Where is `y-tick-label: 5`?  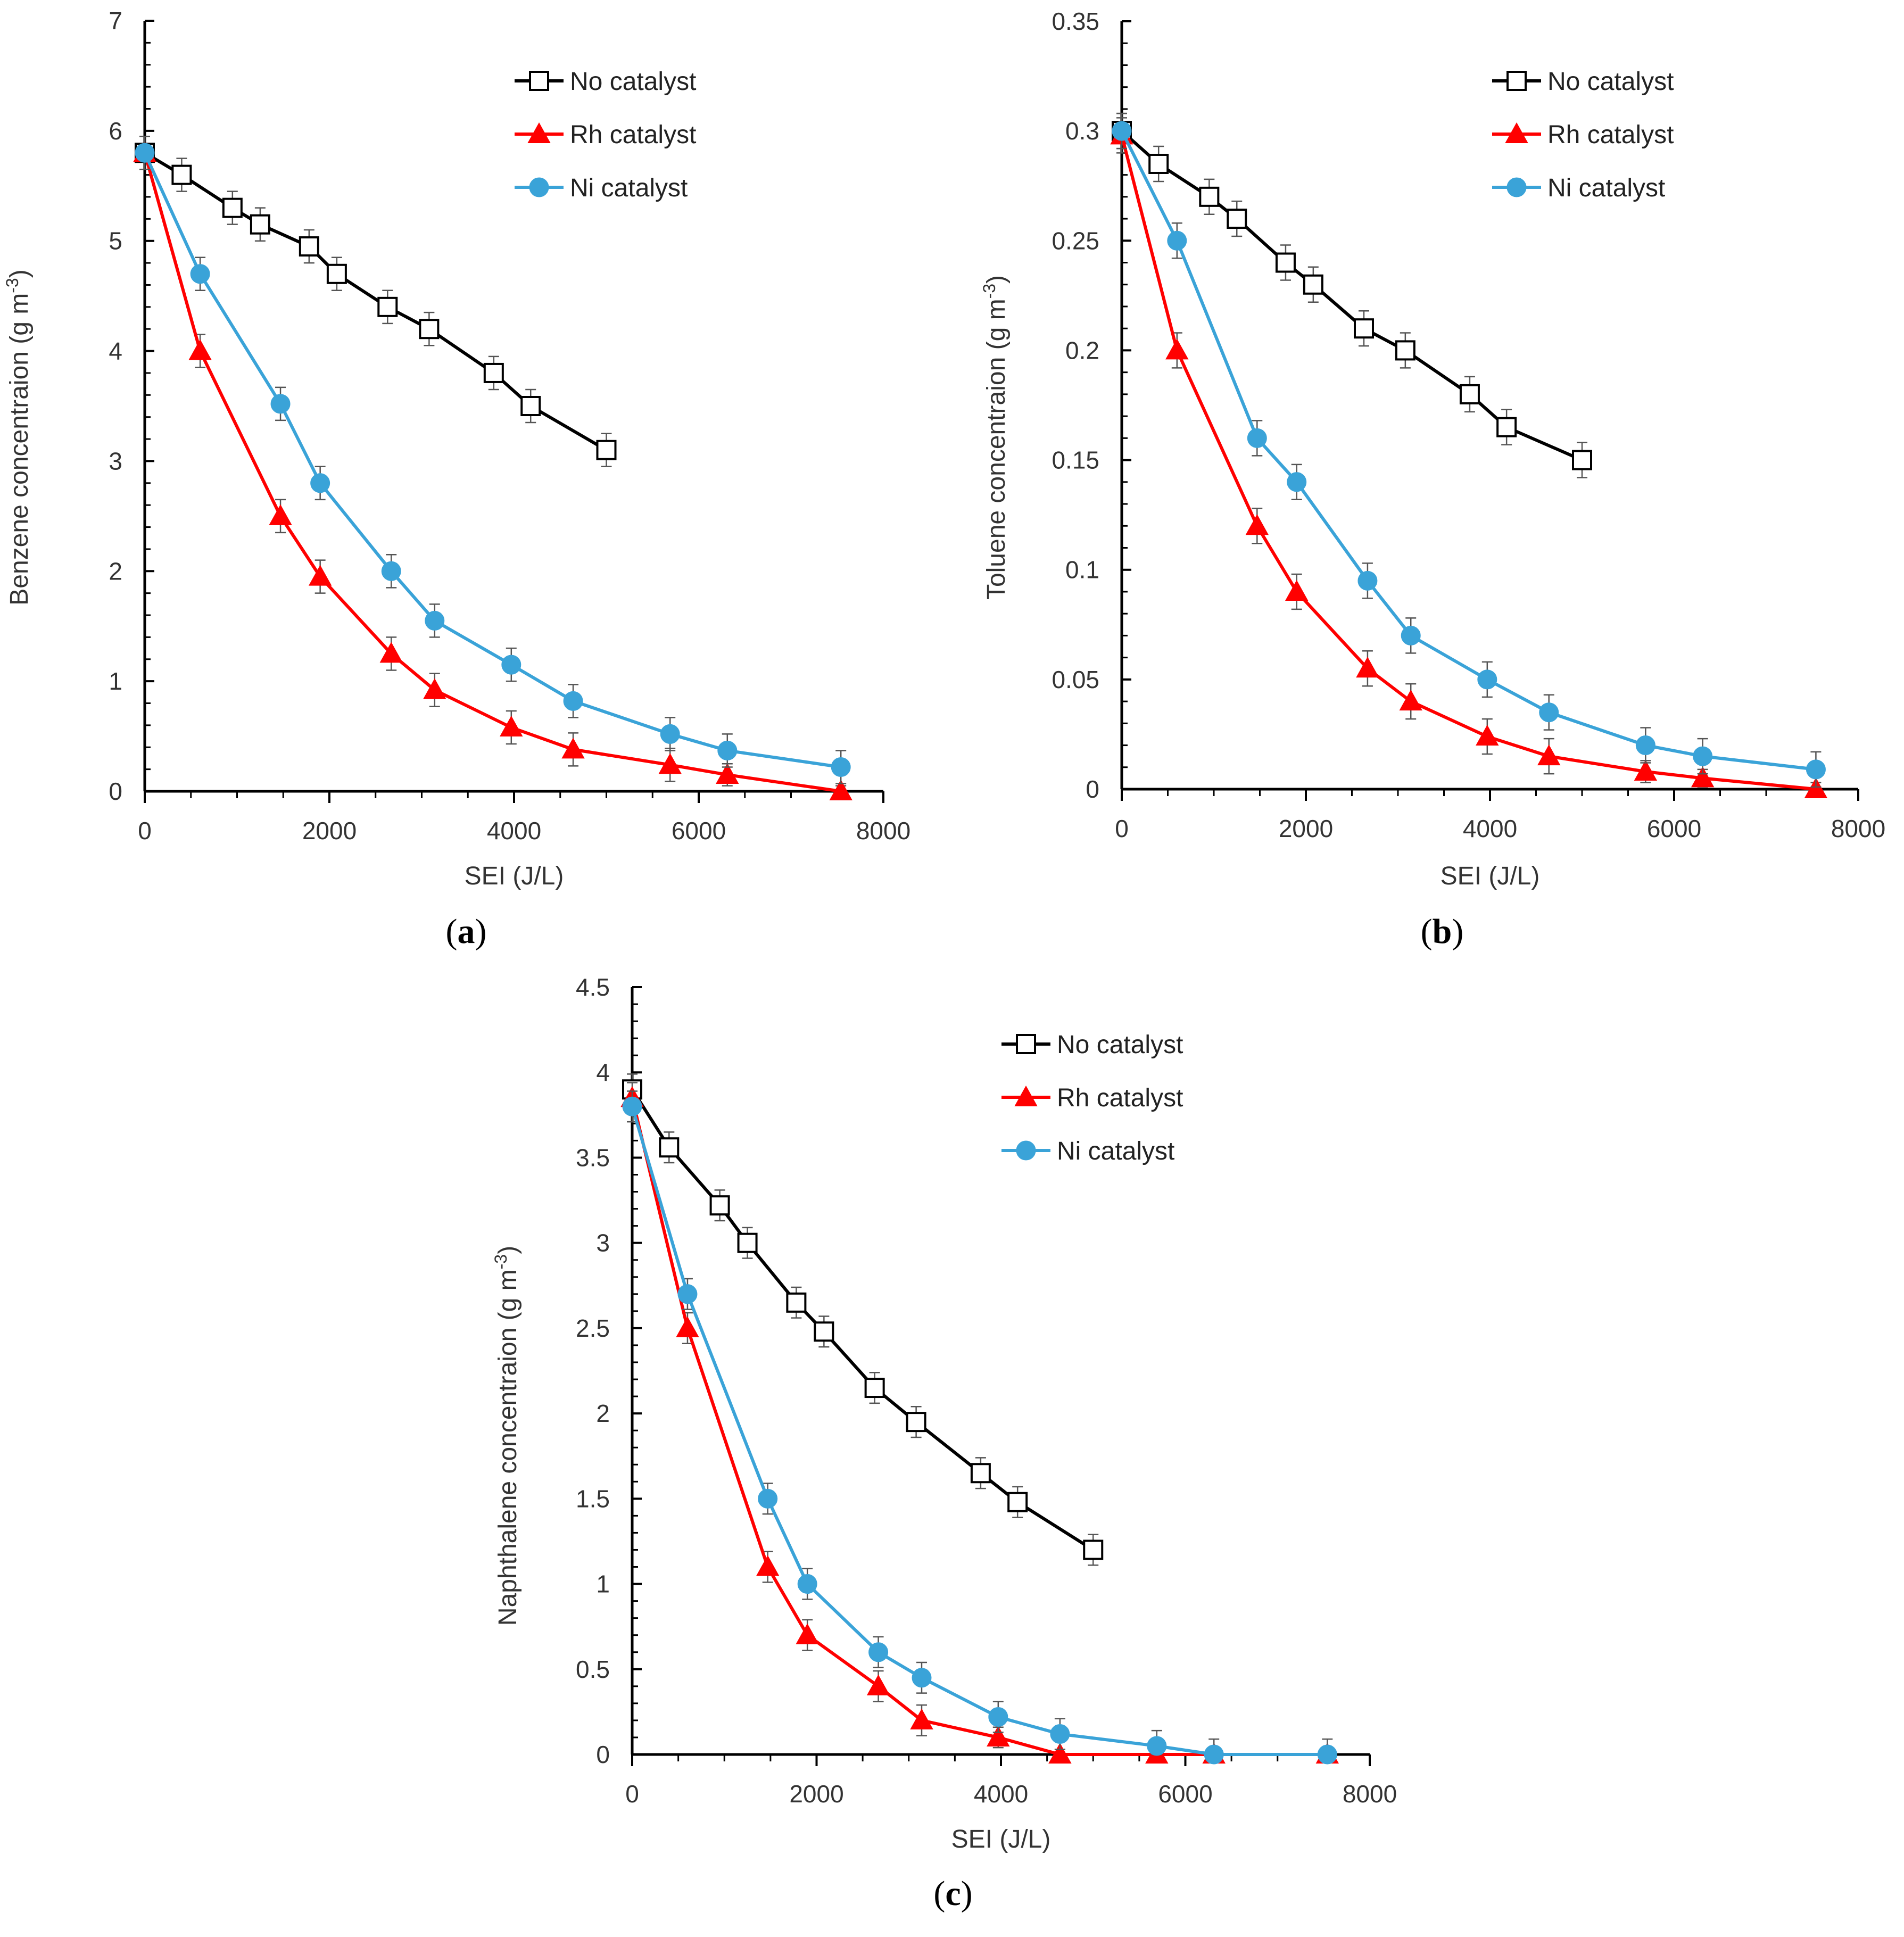
y-tick-label: 5 is located at coordinates (115, 241).